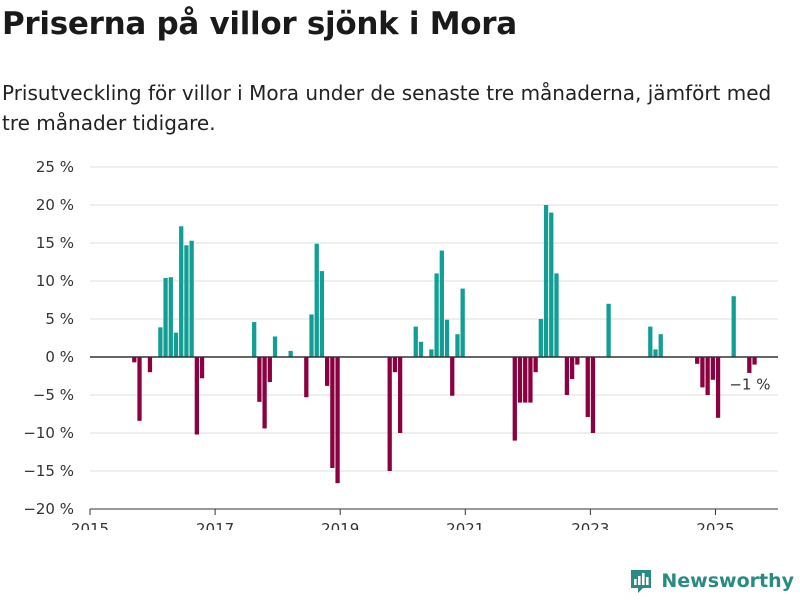  I want to click on x-tick-label: 2019, so click(340, 525).